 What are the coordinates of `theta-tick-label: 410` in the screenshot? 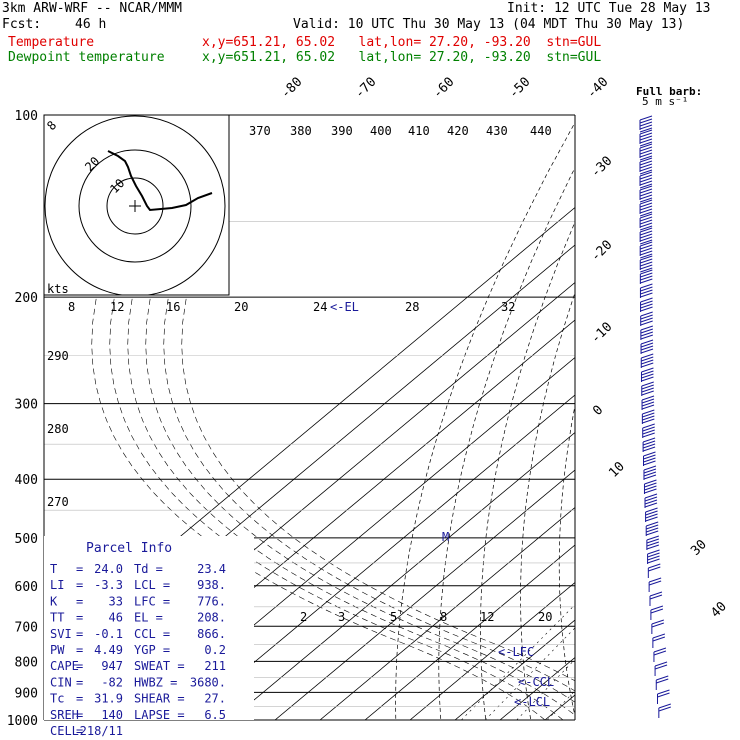 It's located at (419, 131).